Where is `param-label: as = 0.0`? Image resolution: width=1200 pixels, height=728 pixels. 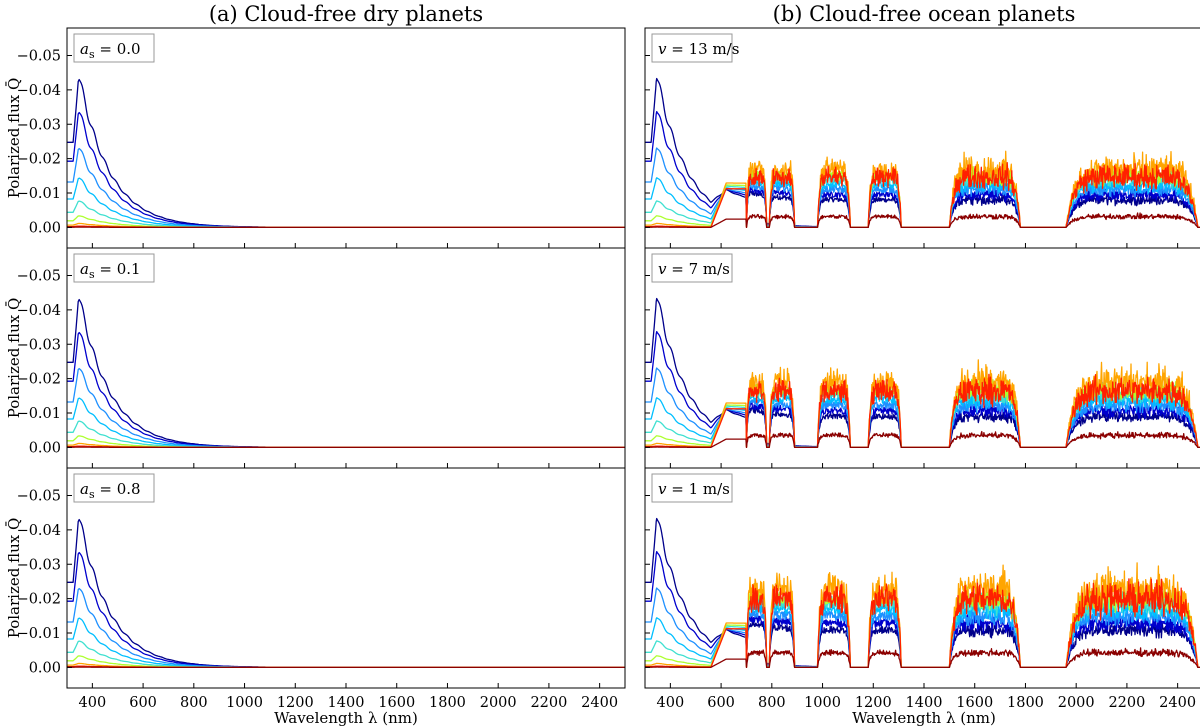
param-label: as = 0.0 is located at coordinates (110, 50).